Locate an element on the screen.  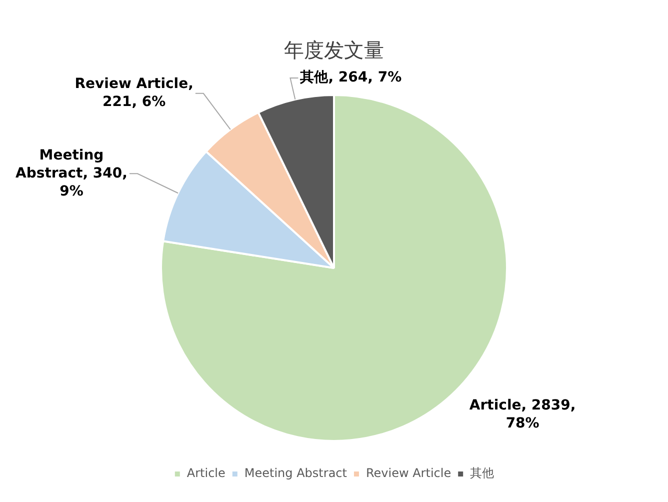
data-label: 其他, 264, 7% is located at coordinates (350, 78).